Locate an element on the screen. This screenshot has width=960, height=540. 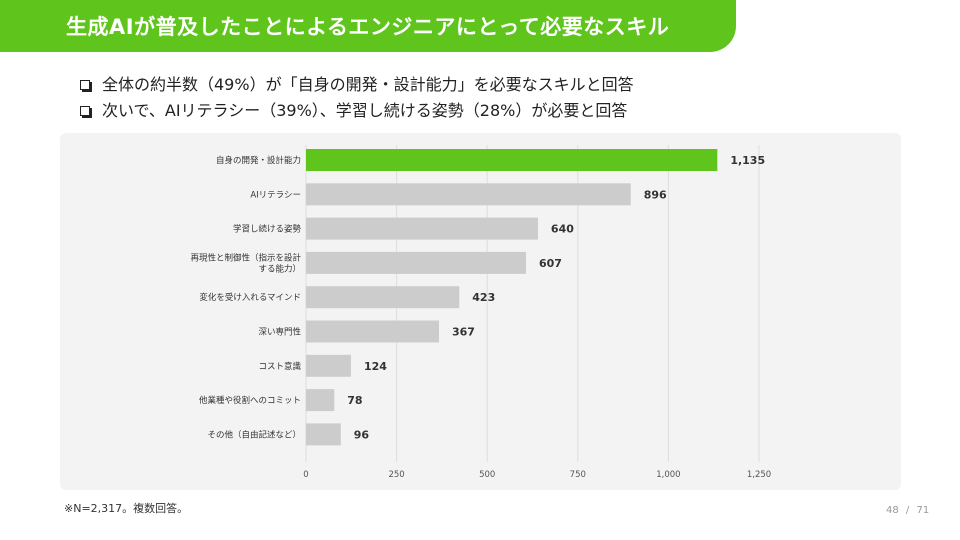
x-tick-label: 750 is located at coordinates (578, 475).